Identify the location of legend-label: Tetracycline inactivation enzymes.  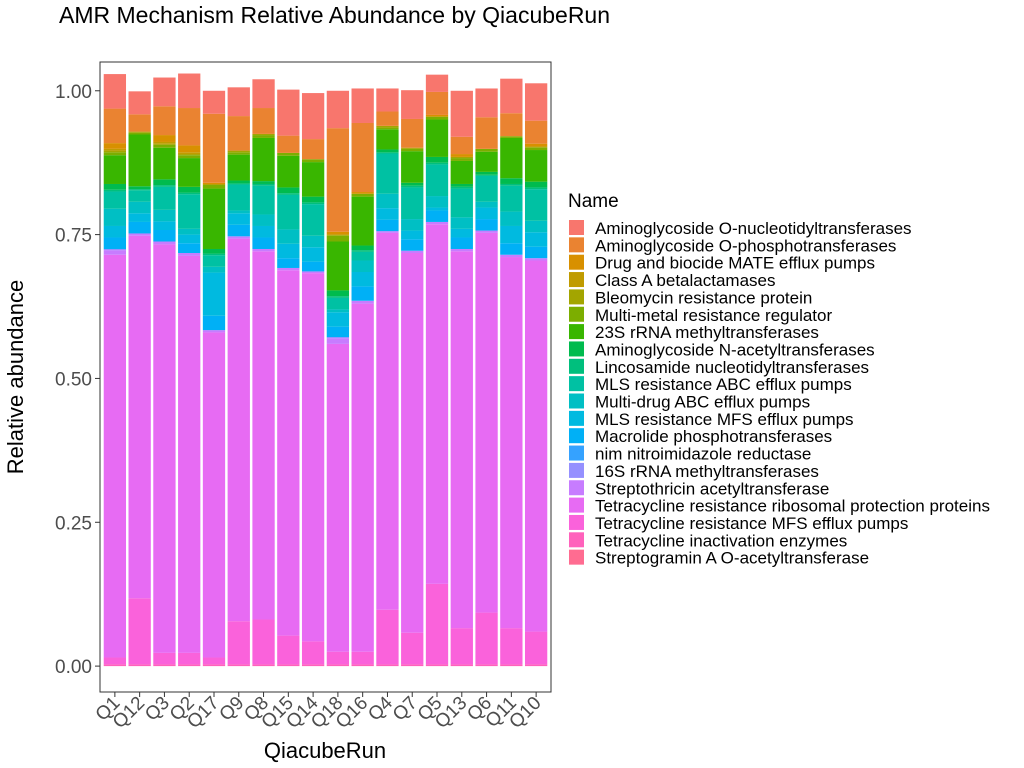
(721, 540).